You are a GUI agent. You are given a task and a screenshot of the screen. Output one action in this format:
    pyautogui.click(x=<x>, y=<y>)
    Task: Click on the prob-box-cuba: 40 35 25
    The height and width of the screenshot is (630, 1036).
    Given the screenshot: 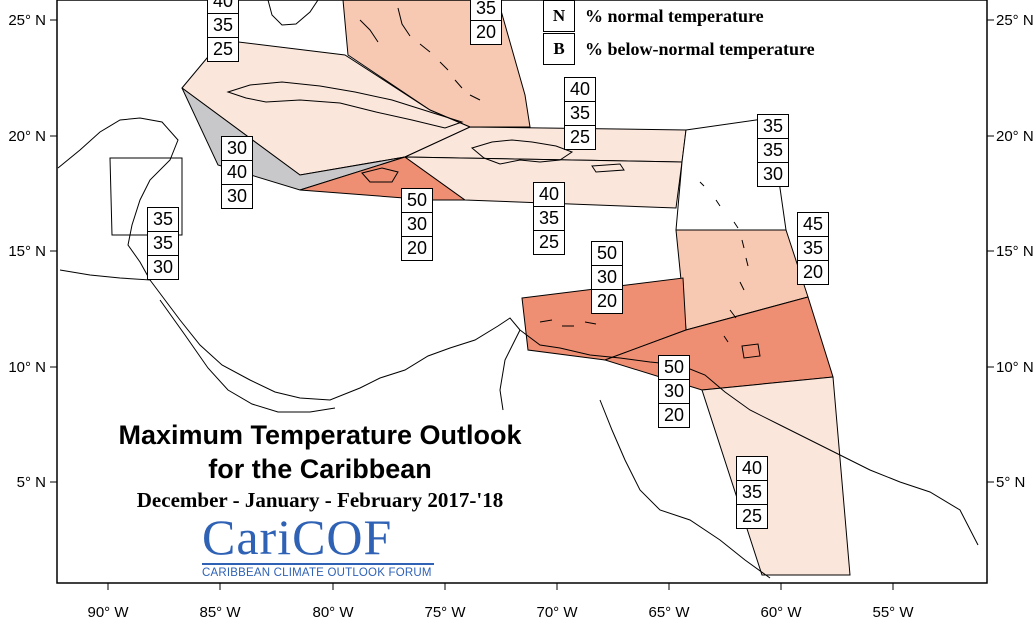 What is the action you would take?
    pyautogui.click(x=223, y=31)
    